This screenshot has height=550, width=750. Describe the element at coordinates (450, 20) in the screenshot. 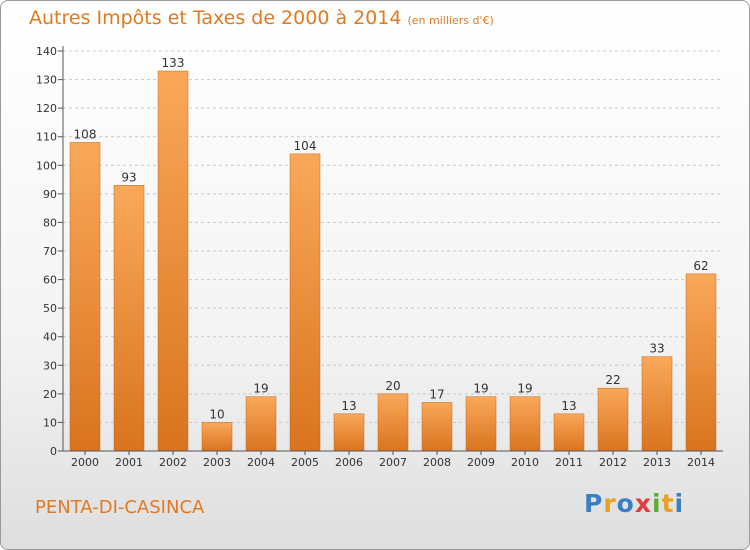

I see `chart-subtitle: (en milliers d'€)` at that location.